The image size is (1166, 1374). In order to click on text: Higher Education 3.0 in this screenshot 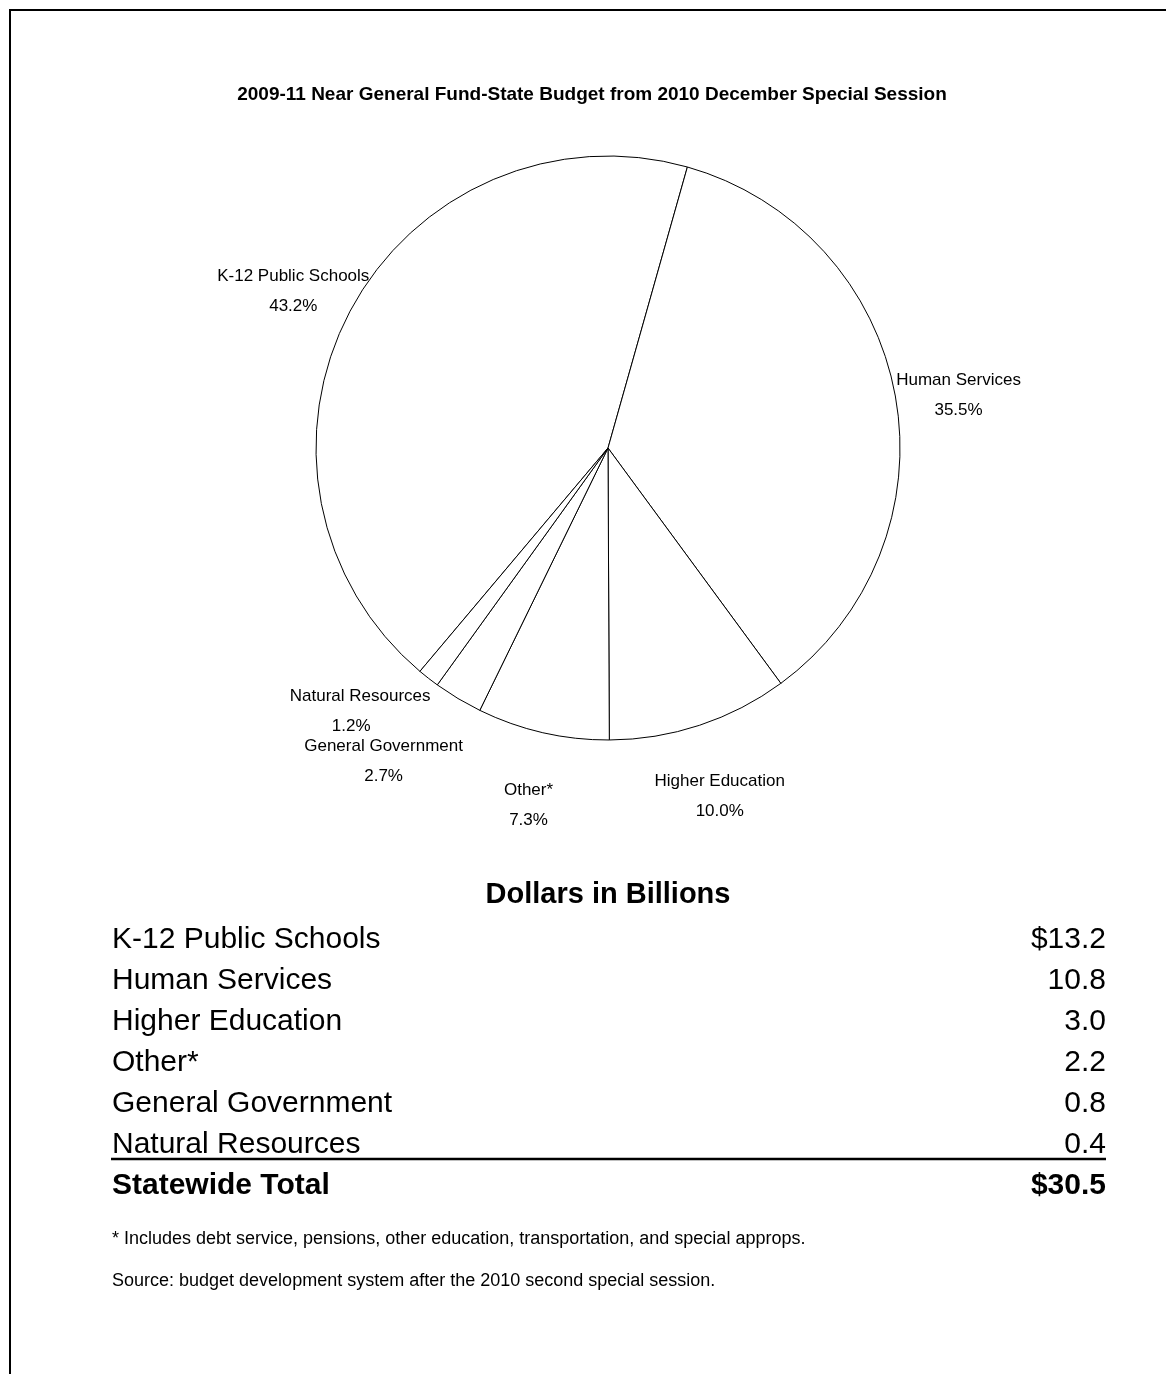, I will do `click(609, 1019)`.